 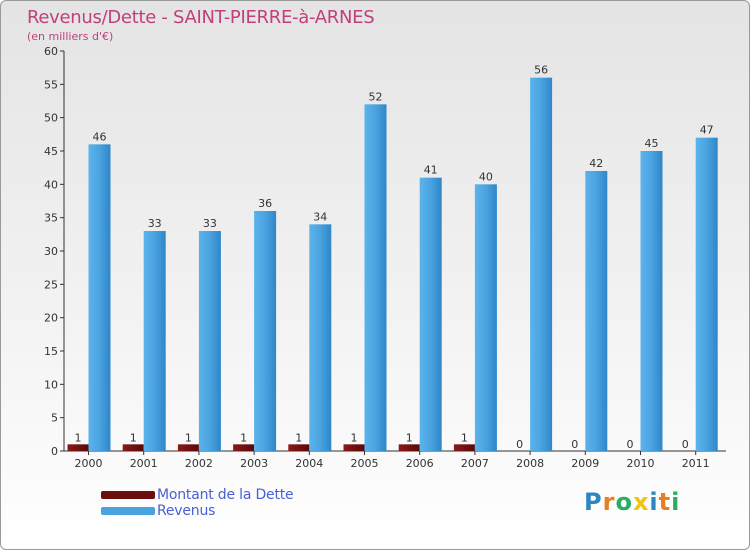 I want to click on proxiti-logo: Proxiti, so click(x=632, y=502).